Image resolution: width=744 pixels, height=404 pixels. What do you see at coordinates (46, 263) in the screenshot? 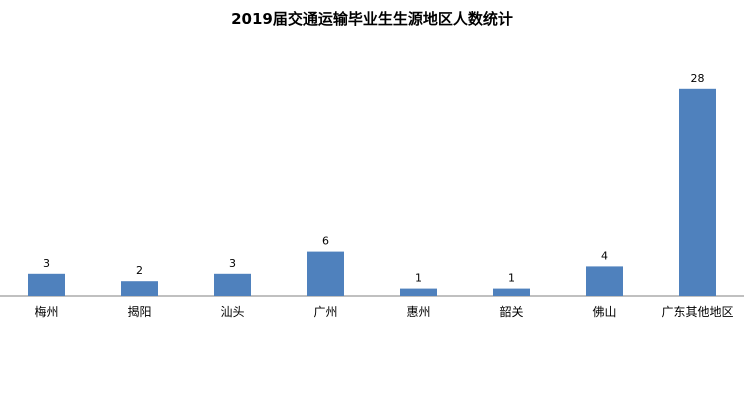
I see `data-label-0: 3` at bounding box center [46, 263].